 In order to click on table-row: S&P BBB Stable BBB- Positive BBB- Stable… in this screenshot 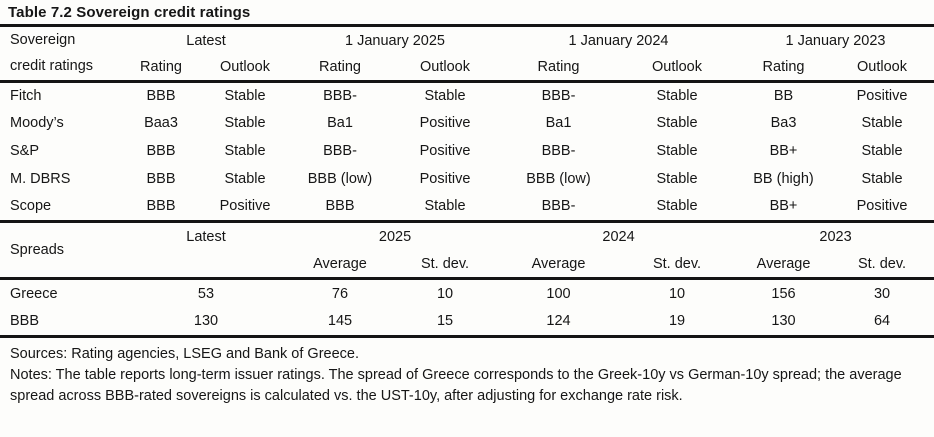, I will do `click(467, 151)`.